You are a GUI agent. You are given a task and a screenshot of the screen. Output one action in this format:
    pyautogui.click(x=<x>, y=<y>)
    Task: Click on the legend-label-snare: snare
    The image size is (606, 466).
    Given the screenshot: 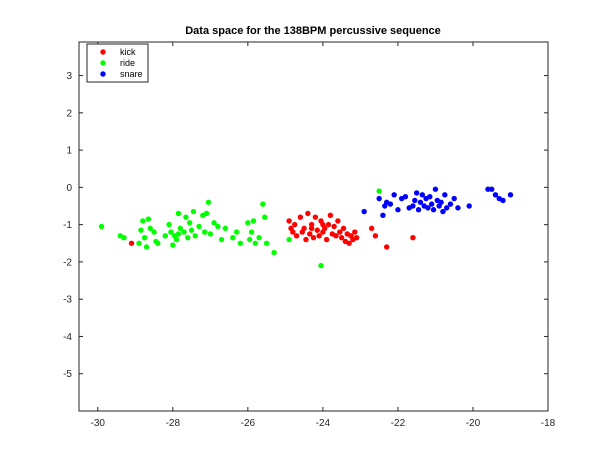 What is the action you would take?
    pyautogui.click(x=131, y=74)
    